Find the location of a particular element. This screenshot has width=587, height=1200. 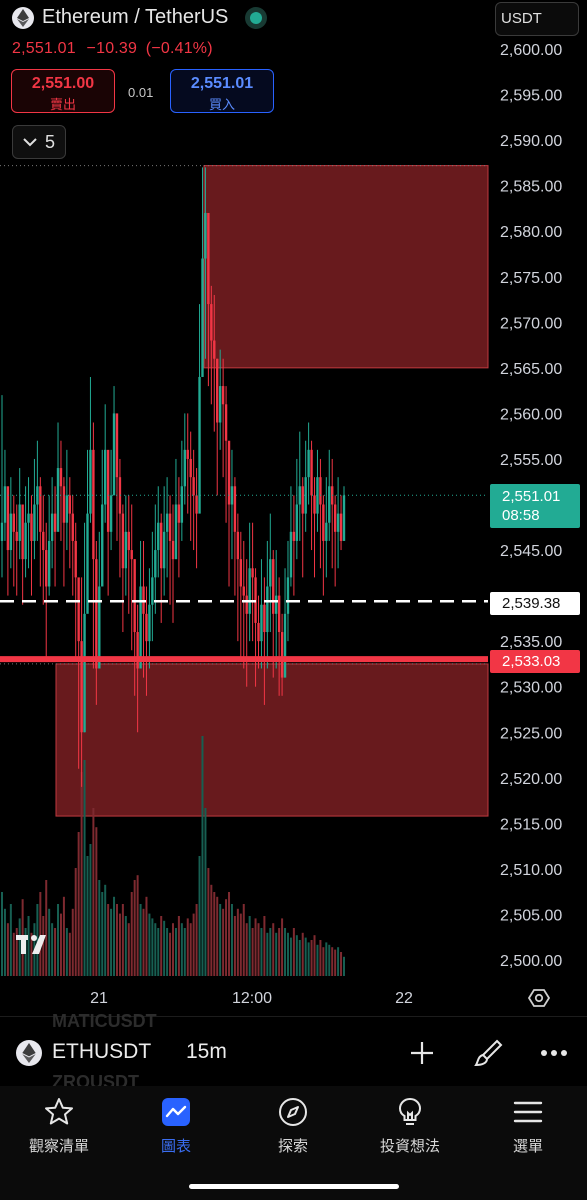

tab-label: 觀察清單 is located at coordinates (58, 1146).